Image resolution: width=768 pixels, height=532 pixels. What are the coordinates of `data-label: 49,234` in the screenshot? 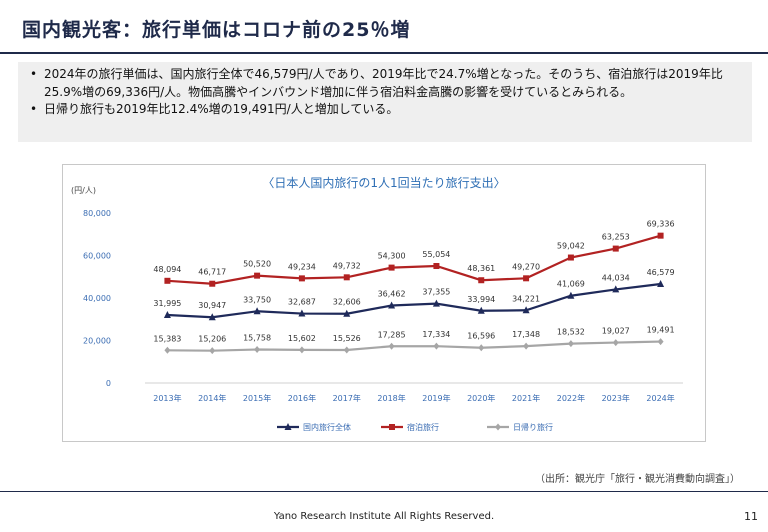 It's located at (302, 266).